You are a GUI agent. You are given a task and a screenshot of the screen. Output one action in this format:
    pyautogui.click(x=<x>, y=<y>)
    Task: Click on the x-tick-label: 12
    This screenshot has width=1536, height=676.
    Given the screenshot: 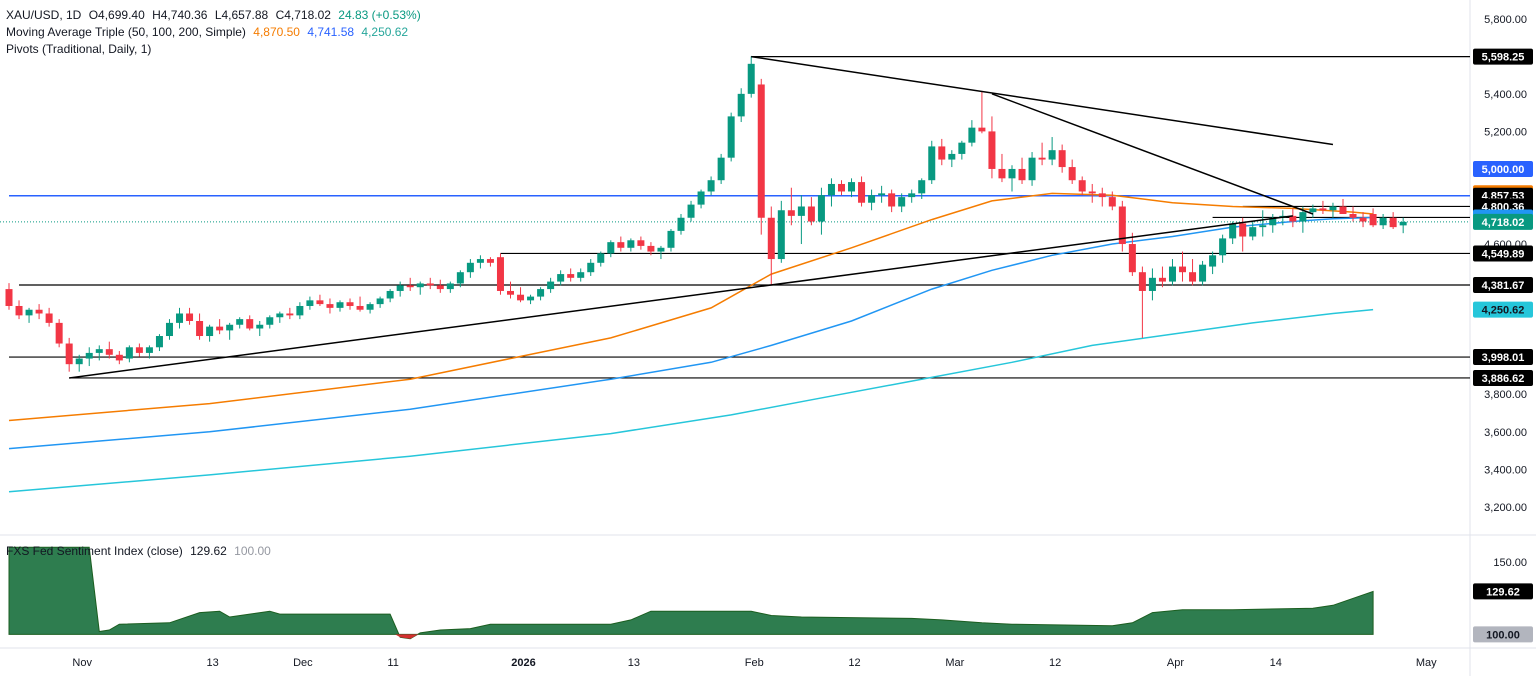 What is the action you would take?
    pyautogui.click(x=854, y=663)
    